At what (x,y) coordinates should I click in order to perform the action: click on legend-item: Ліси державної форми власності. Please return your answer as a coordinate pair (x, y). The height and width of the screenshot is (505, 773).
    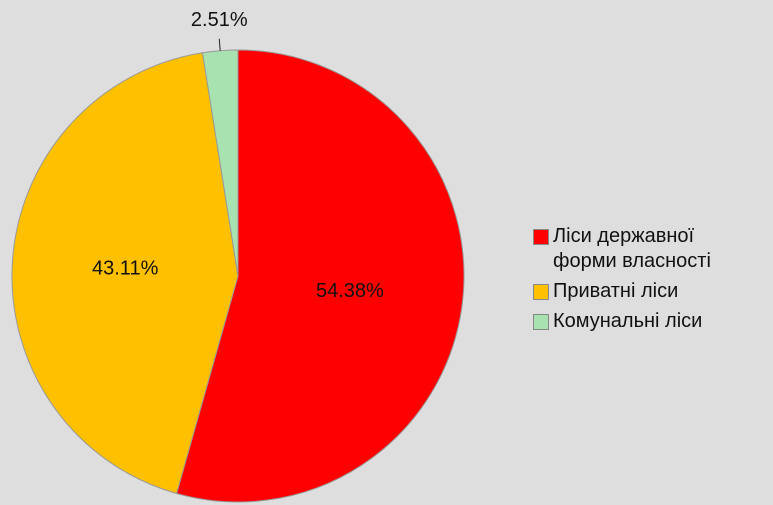
    Looking at the image, I should click on (653, 249).